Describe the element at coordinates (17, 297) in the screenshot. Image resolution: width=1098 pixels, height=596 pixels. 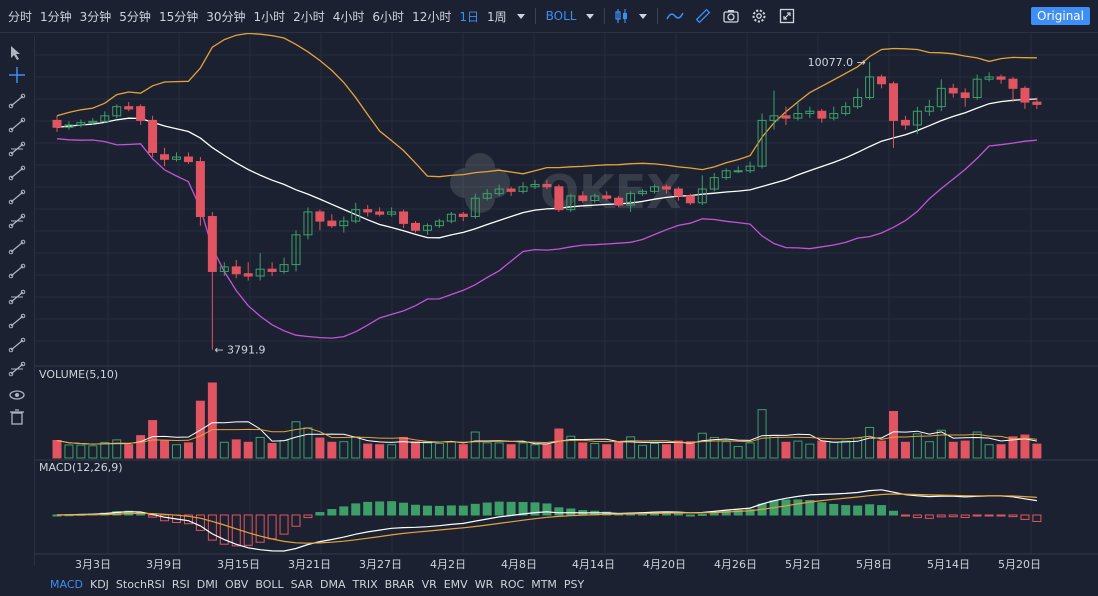
I see `pitchfork-icon` at that location.